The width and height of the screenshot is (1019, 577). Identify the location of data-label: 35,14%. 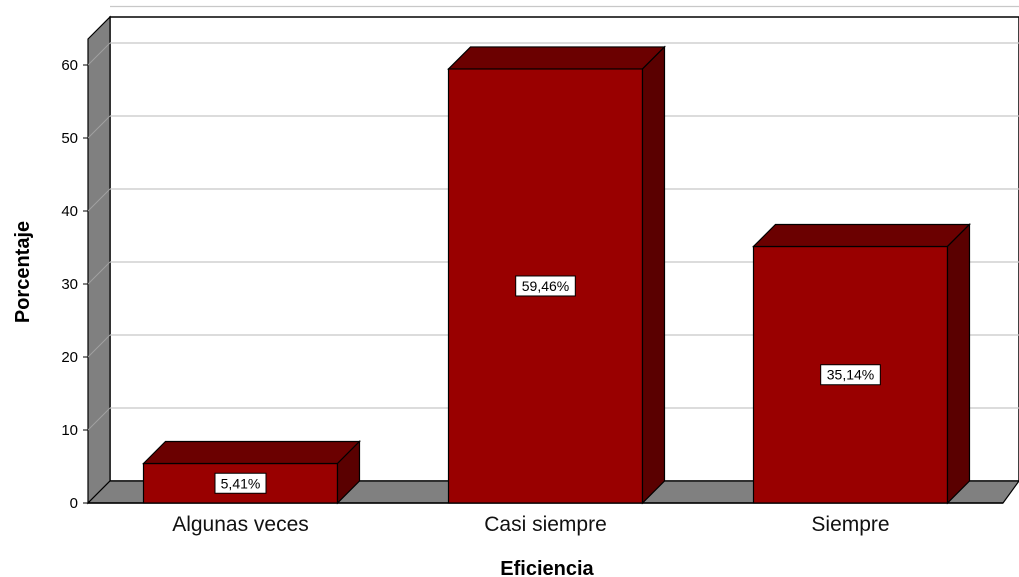
(850, 375).